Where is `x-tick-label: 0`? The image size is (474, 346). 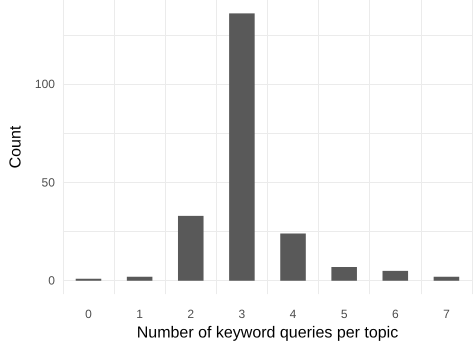 x-tick-label: 0 is located at coordinates (88, 314).